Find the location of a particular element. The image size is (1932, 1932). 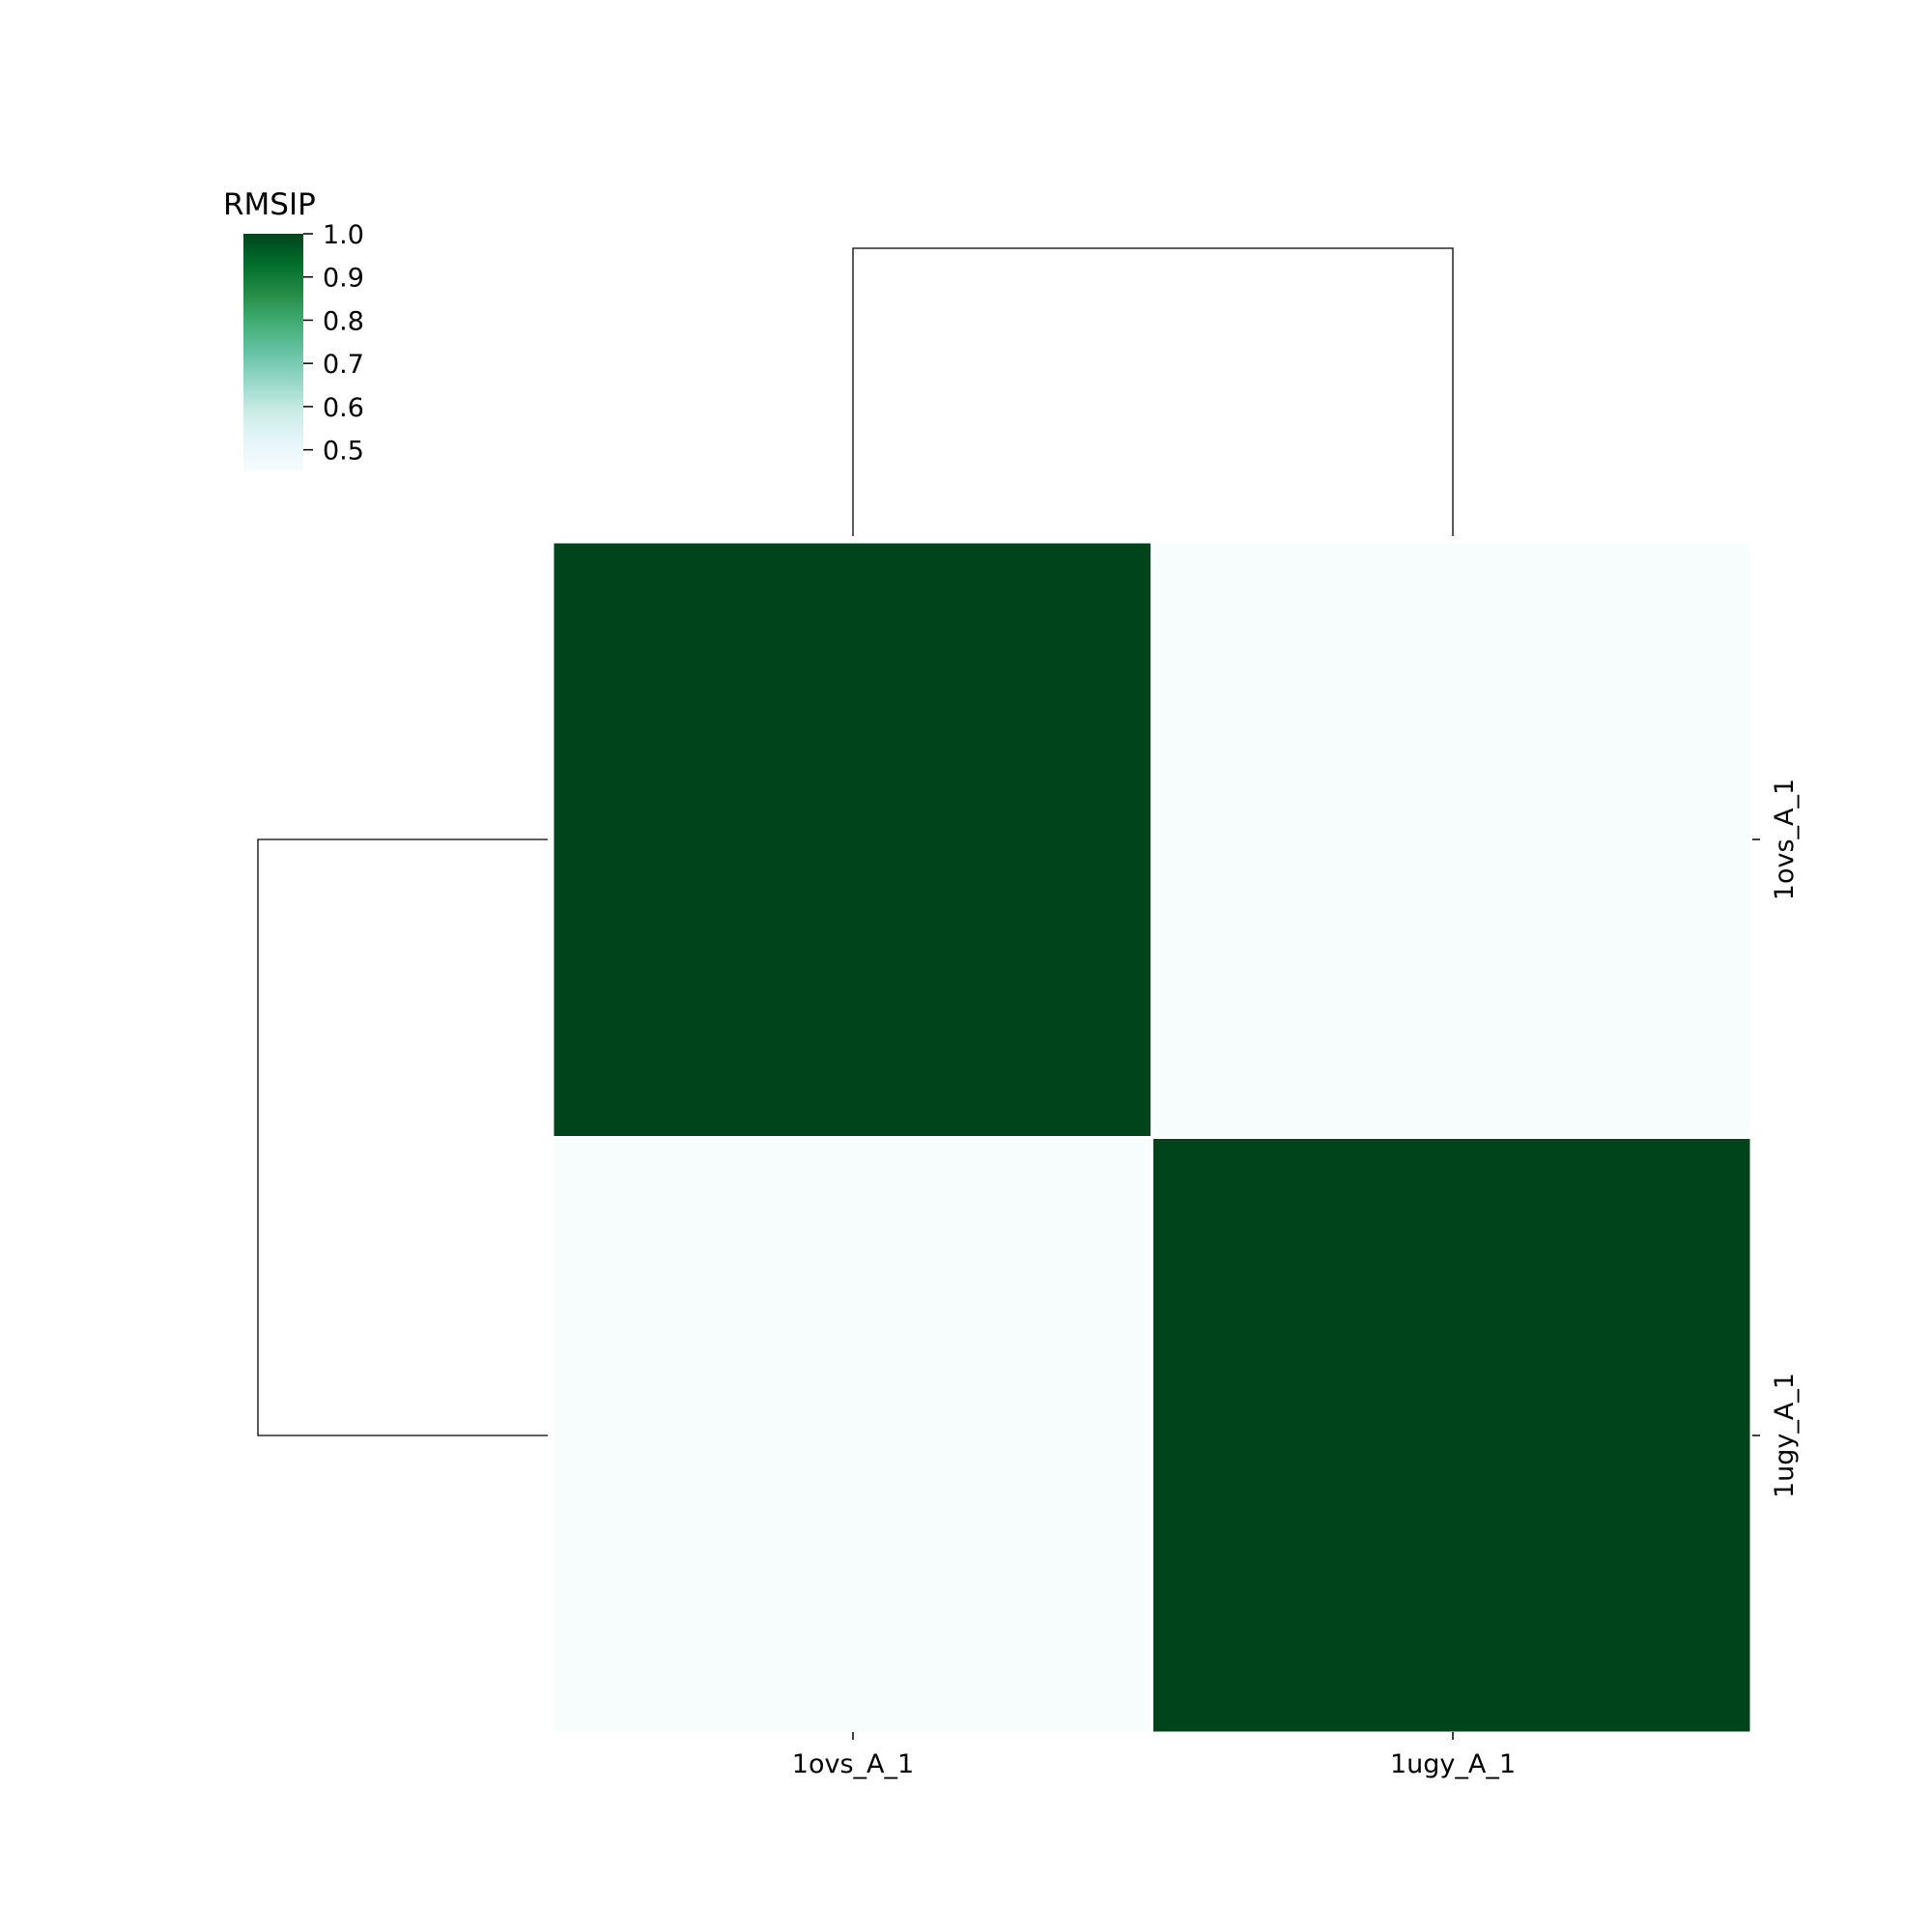

y-tick-label: 1ovs_A_1 is located at coordinates (1785, 839).